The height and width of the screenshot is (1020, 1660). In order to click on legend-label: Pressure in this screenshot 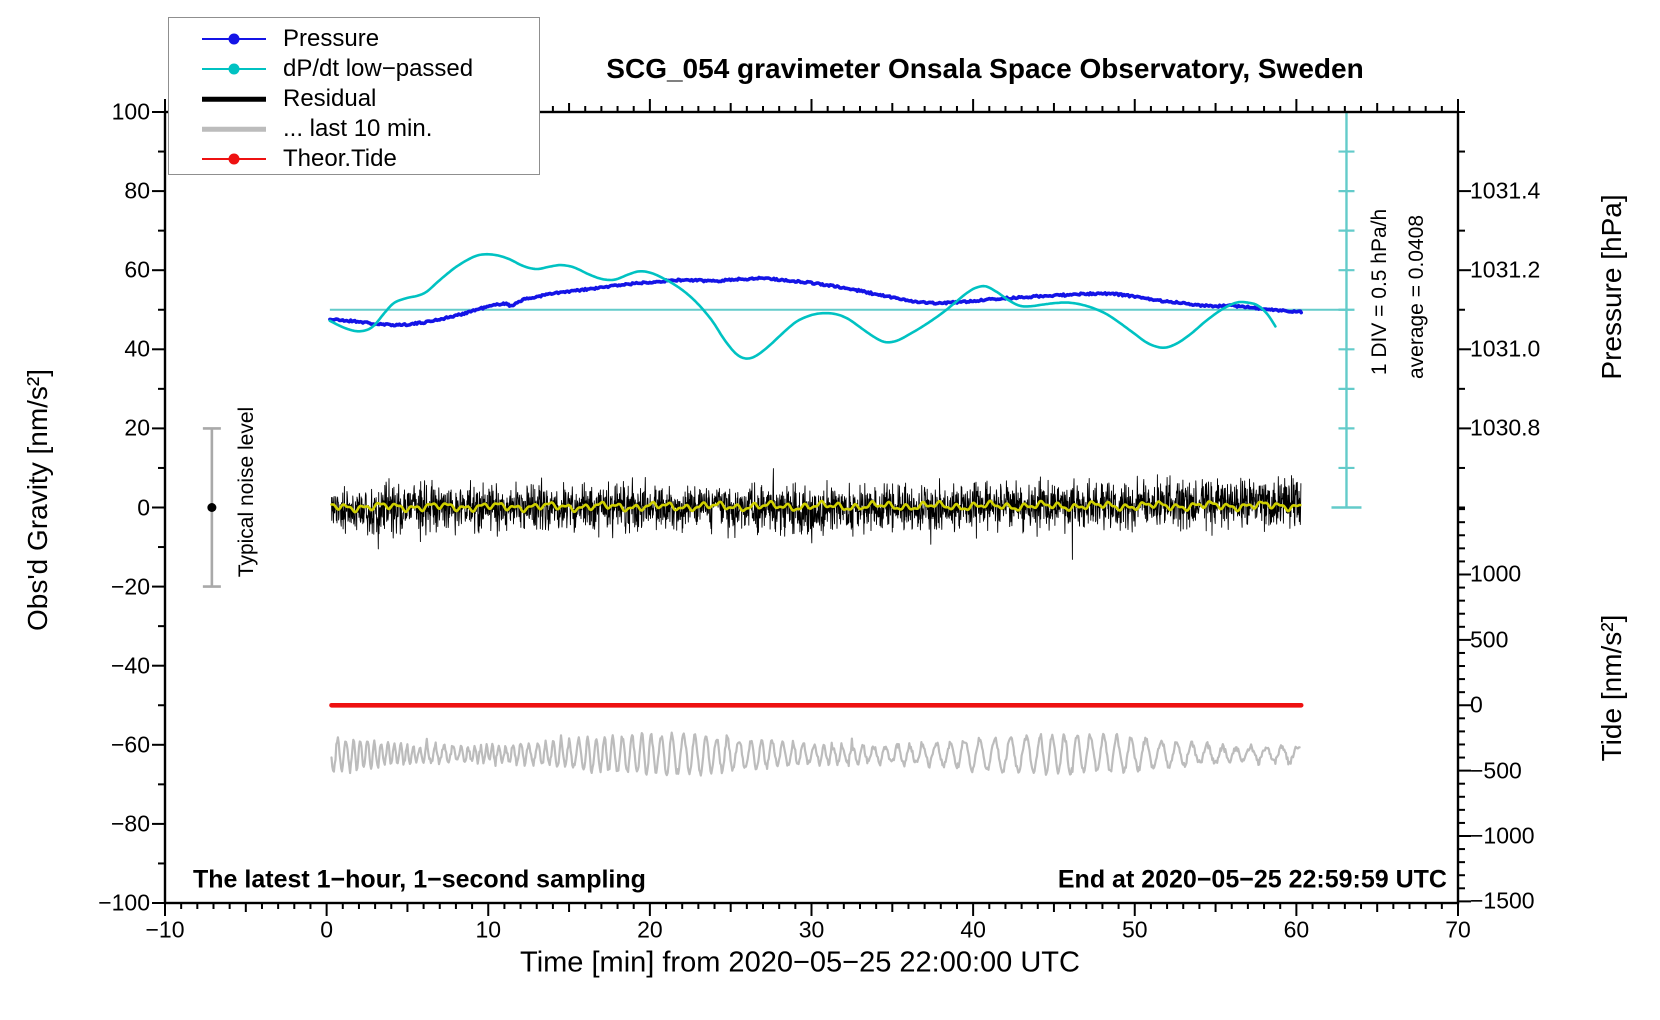, I will do `click(331, 38)`.